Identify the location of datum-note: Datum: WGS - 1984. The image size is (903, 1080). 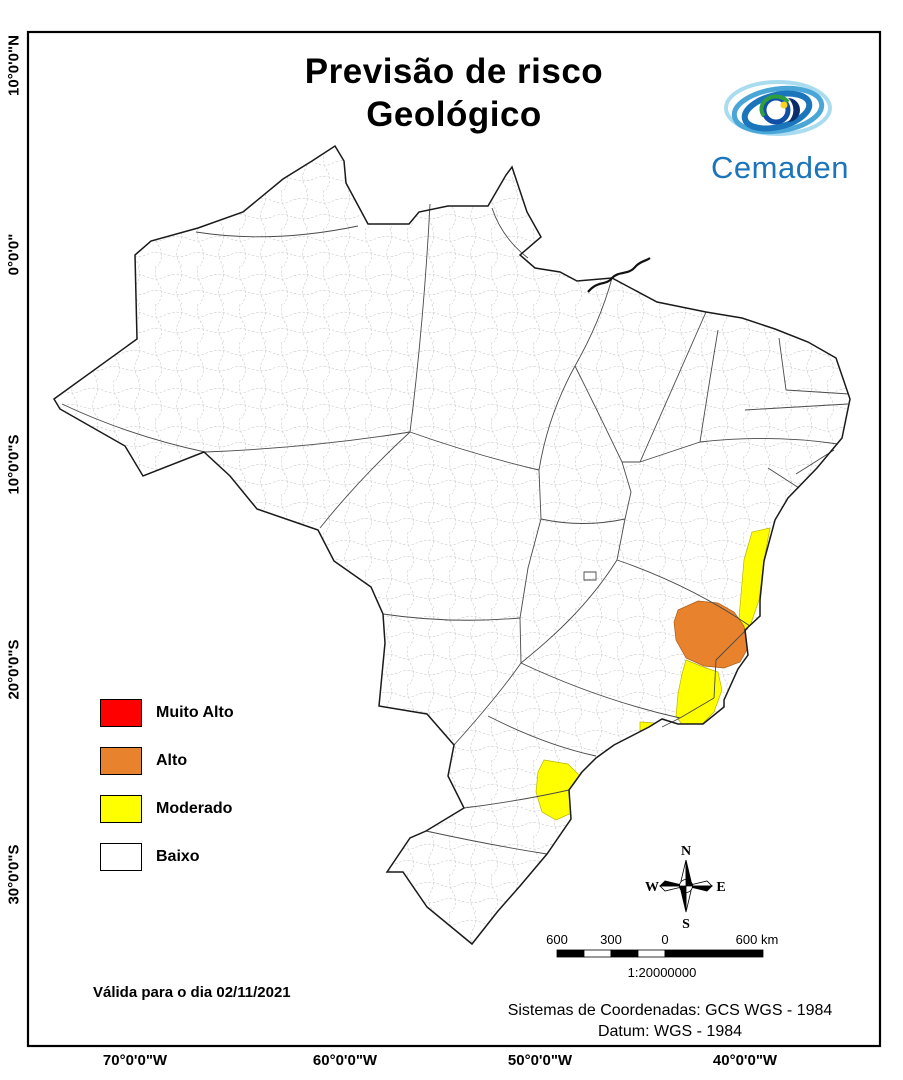
(670, 1031).